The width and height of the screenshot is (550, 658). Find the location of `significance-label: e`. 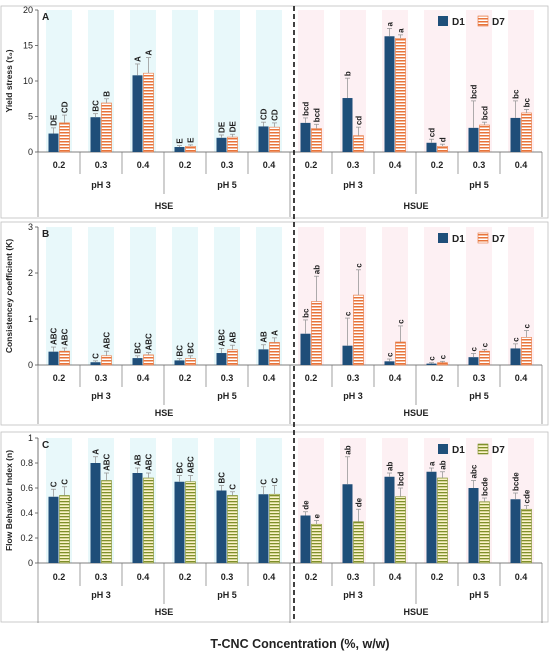

significance-label: e is located at coordinates (317, 516).